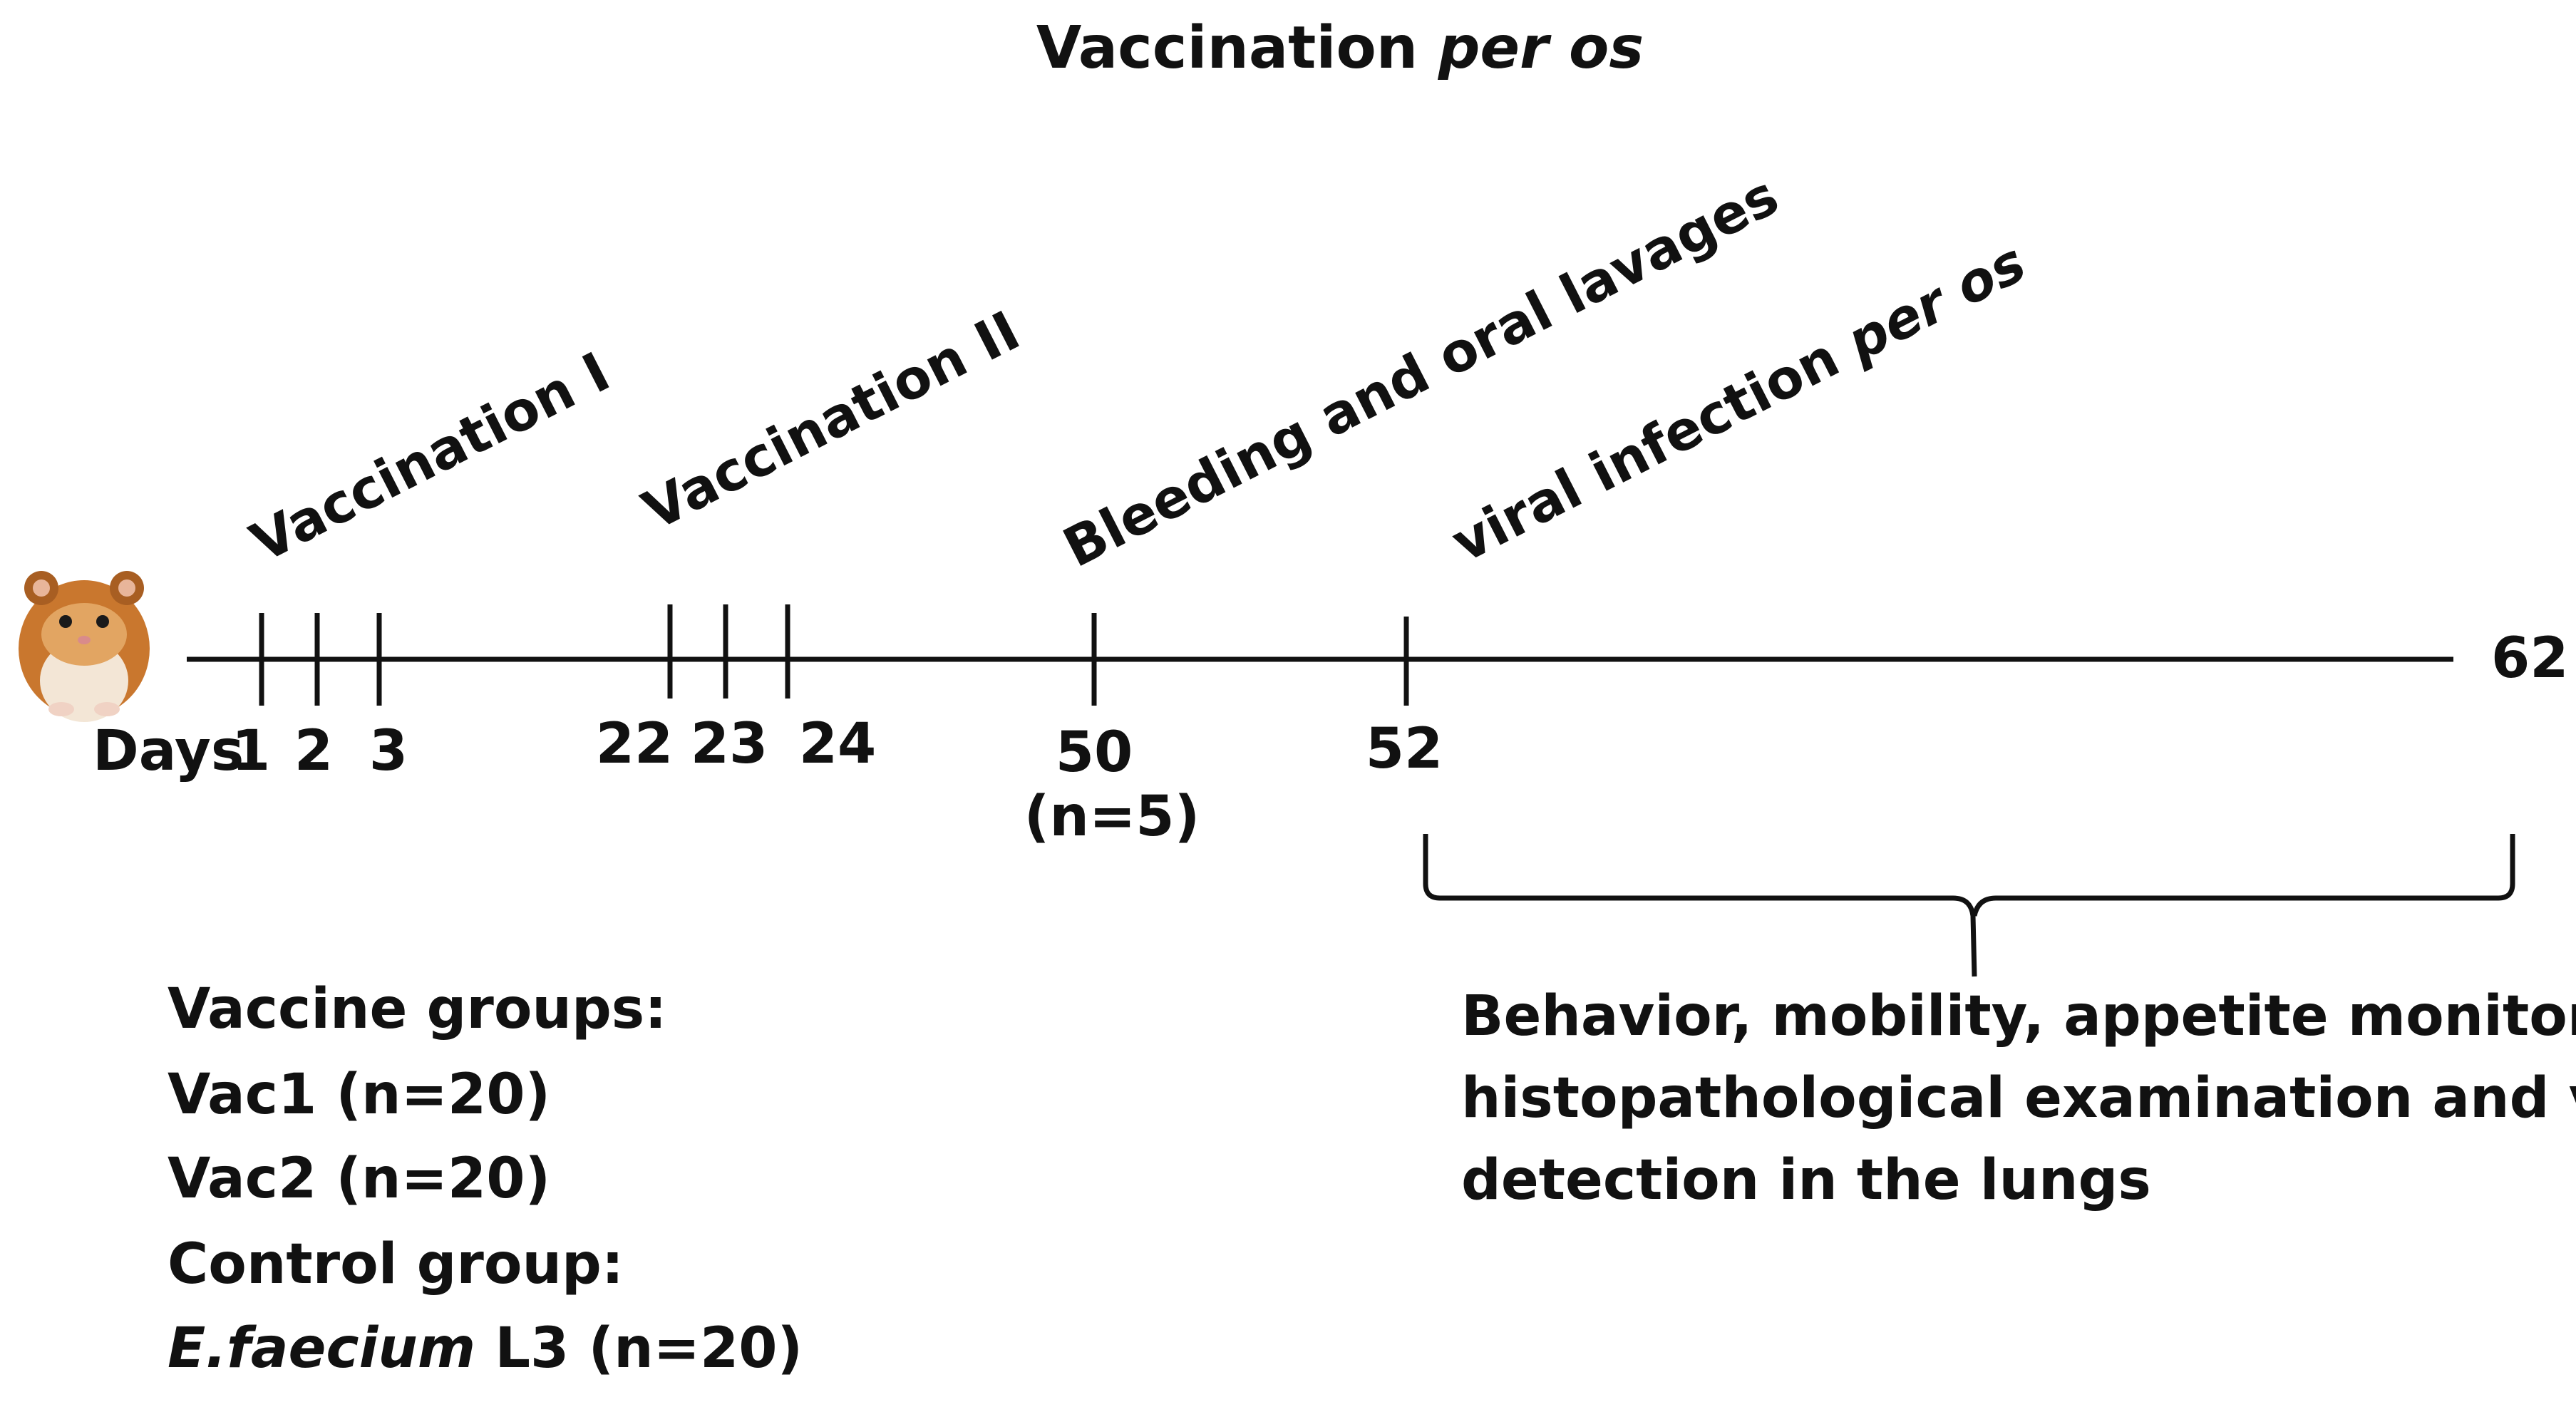 The image size is (2576, 1402). I want to click on day-label-end: 62, so click(2530, 659).